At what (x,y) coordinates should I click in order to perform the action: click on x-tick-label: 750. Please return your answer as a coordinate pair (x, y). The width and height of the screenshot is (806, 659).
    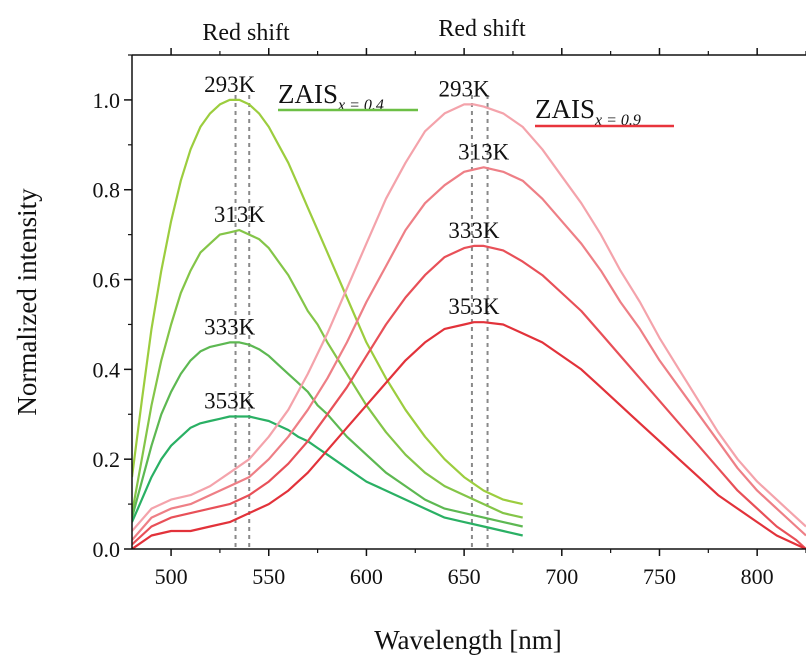
    Looking at the image, I should click on (659, 576).